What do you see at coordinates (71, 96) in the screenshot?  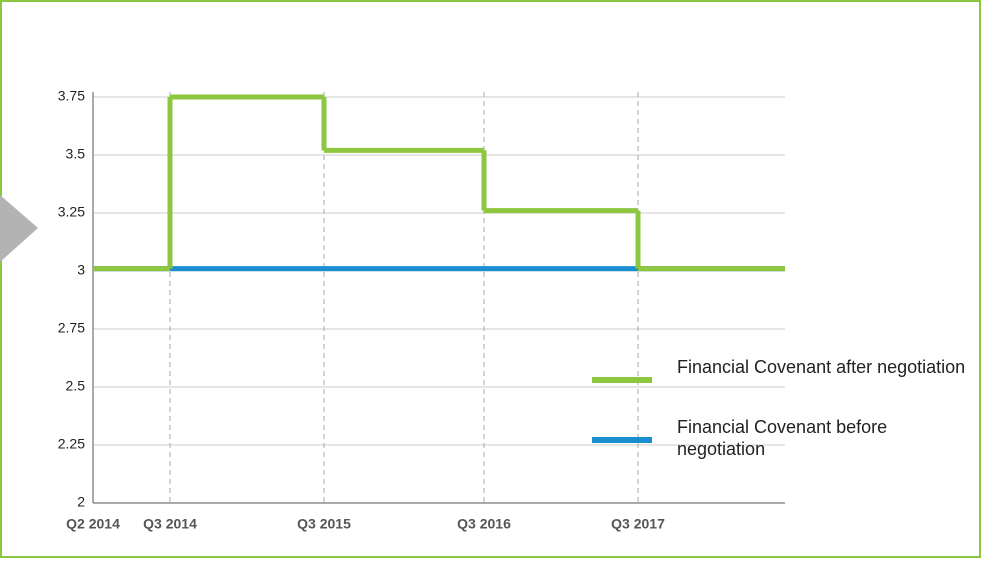 I see `y-tick-label: 3.75` at bounding box center [71, 96].